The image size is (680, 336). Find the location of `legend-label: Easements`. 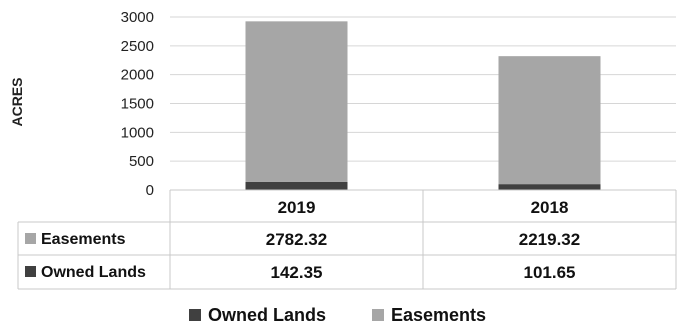

legend-label: Easements is located at coordinates (438, 315).